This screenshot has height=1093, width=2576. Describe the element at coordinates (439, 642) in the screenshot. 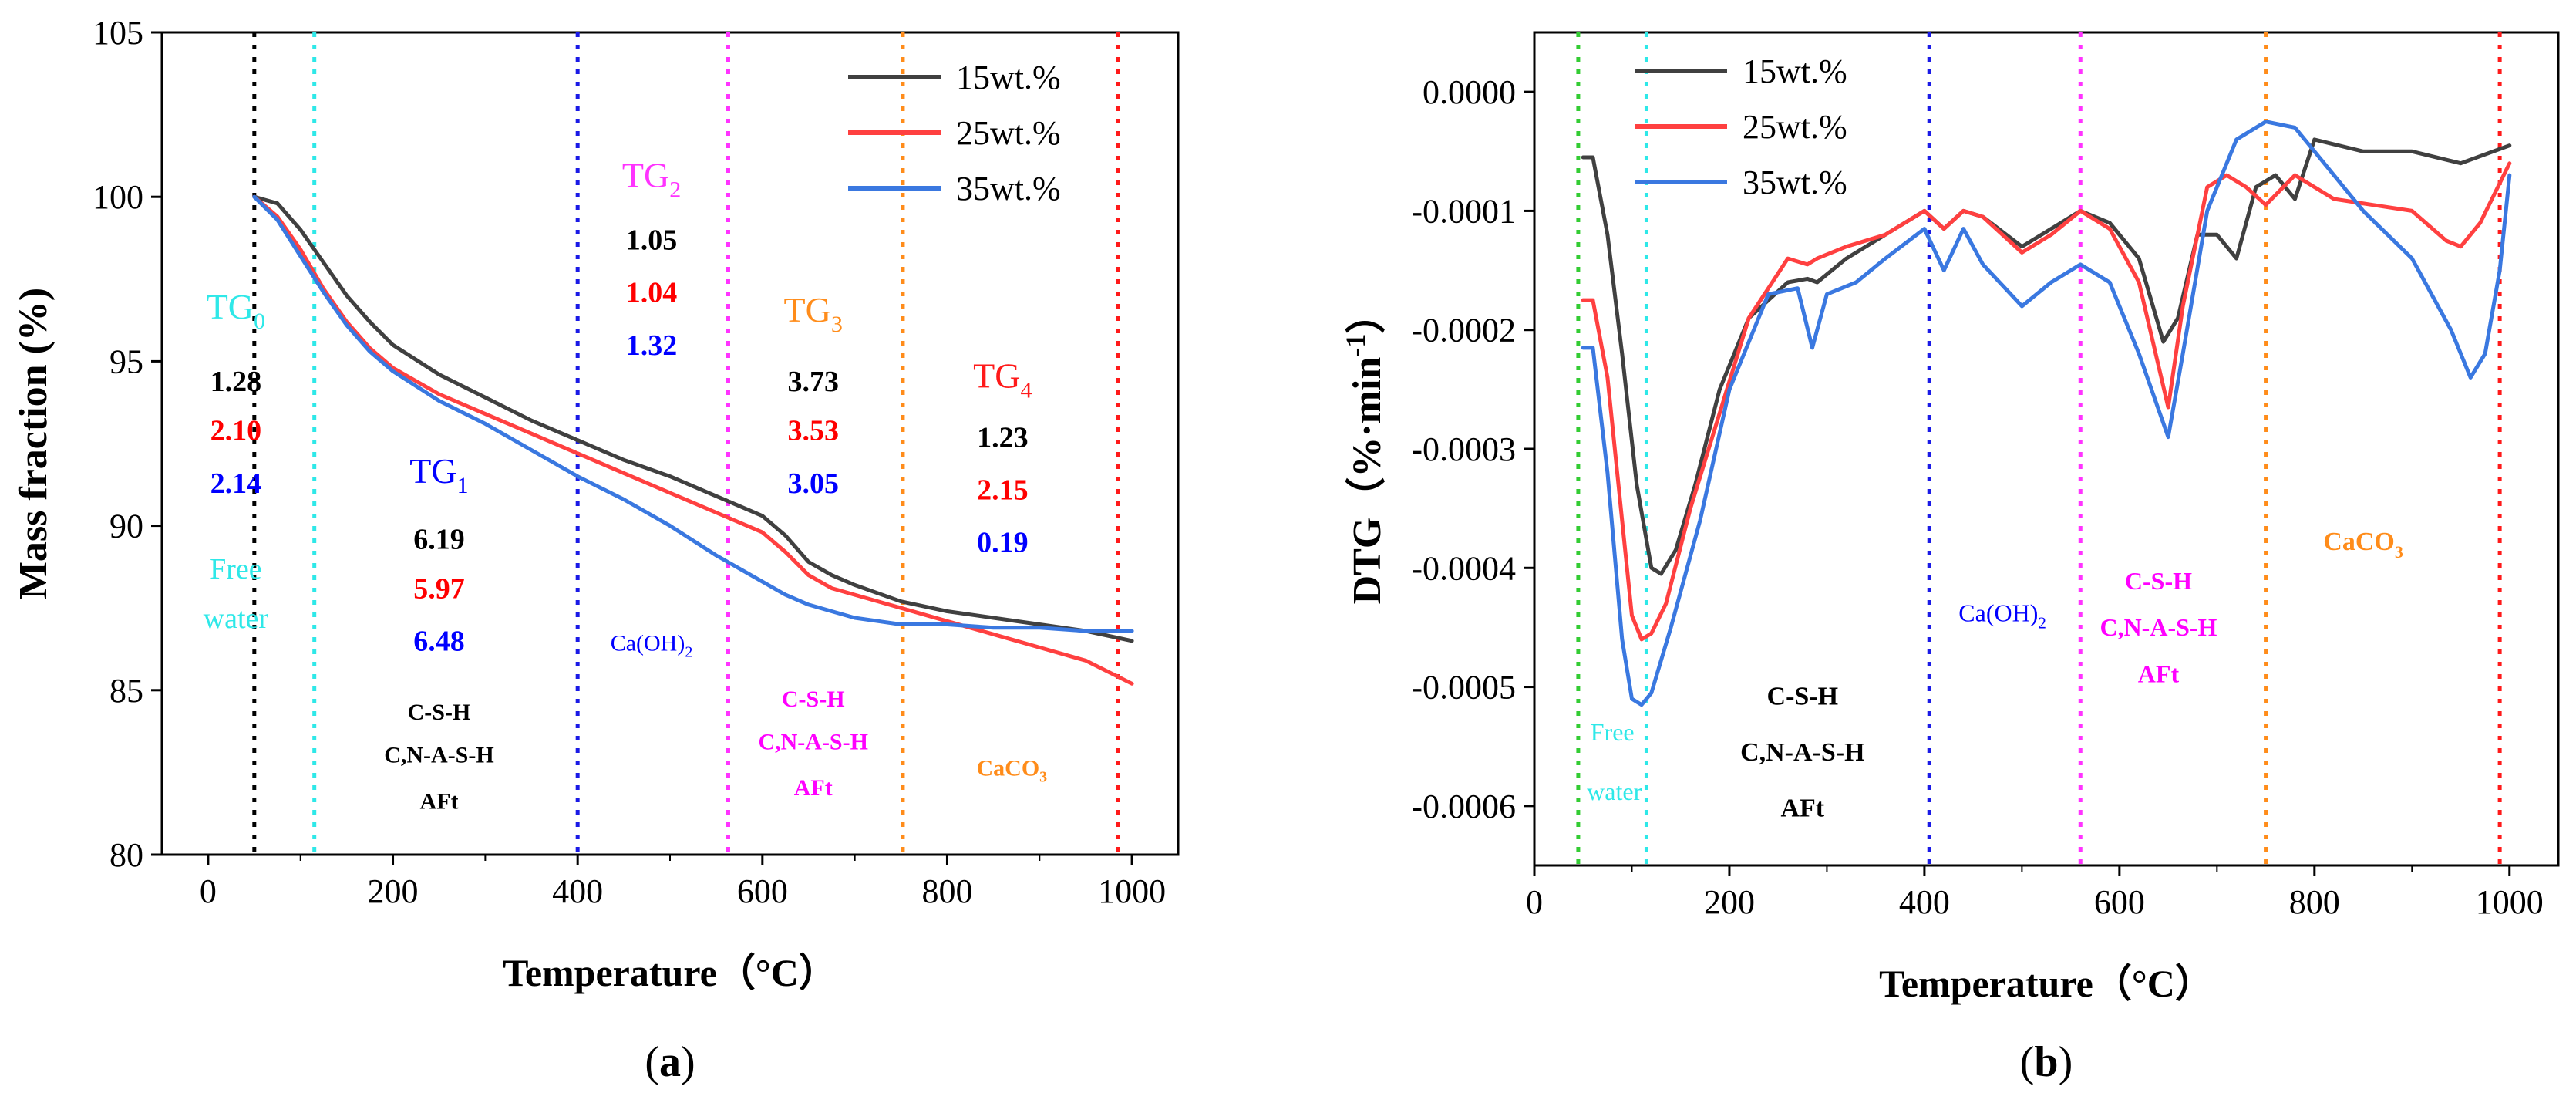

I see `annotation-6-48: 6.48` at that location.